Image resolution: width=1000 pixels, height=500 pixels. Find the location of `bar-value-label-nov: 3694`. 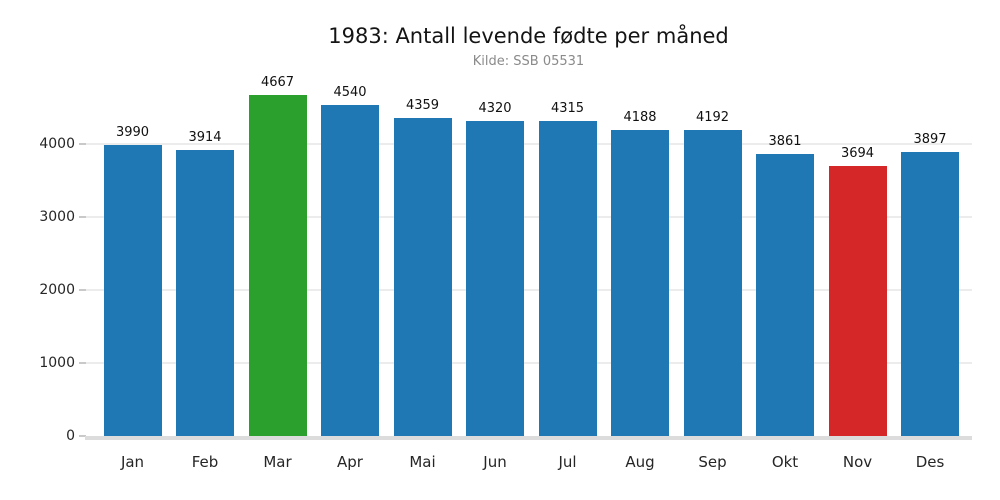

bar-value-label-nov: 3694 is located at coordinates (857, 154).